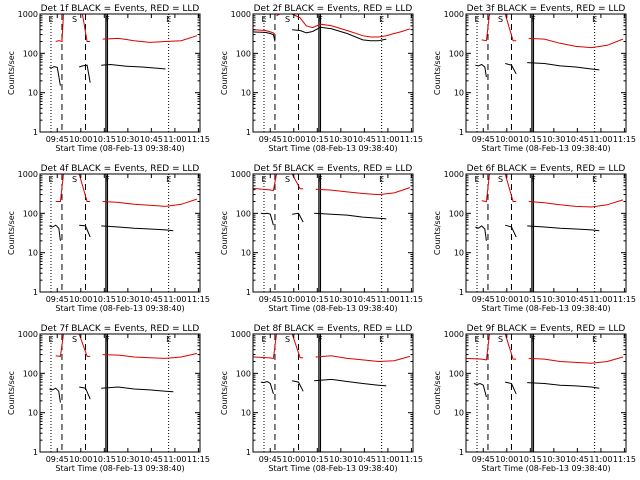 The height and width of the screenshot is (480, 640). I want to click on marker-label: S, so click(287, 179).